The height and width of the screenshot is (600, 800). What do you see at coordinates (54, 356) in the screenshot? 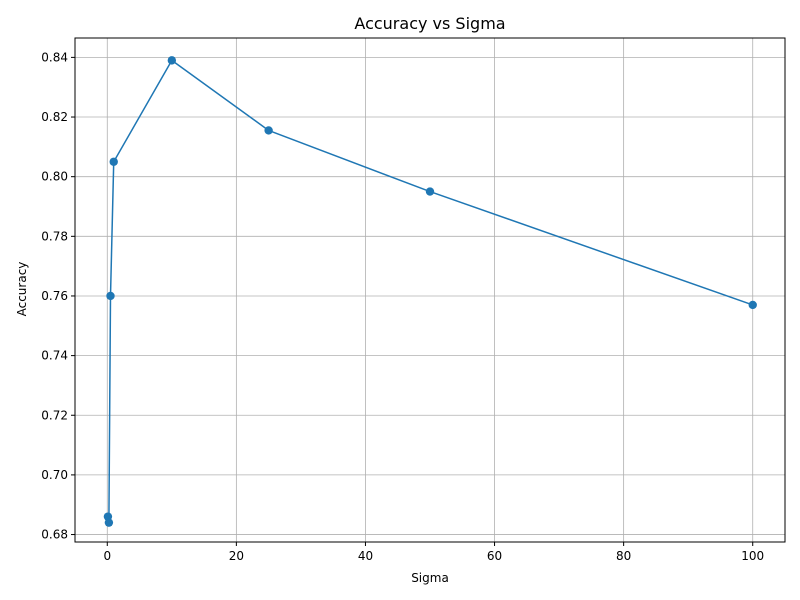
I see `y-tick-label: 0.74` at bounding box center [54, 356].